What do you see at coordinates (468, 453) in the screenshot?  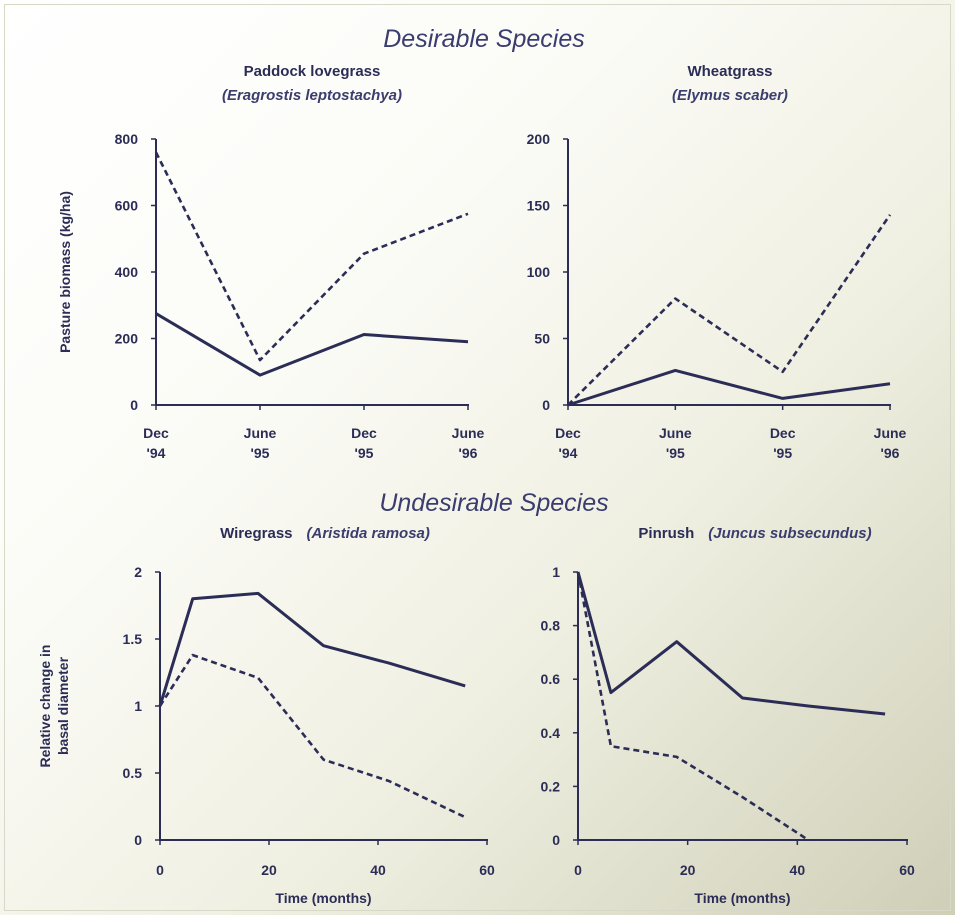 I see `paddock-x-tick-label-year: '96` at bounding box center [468, 453].